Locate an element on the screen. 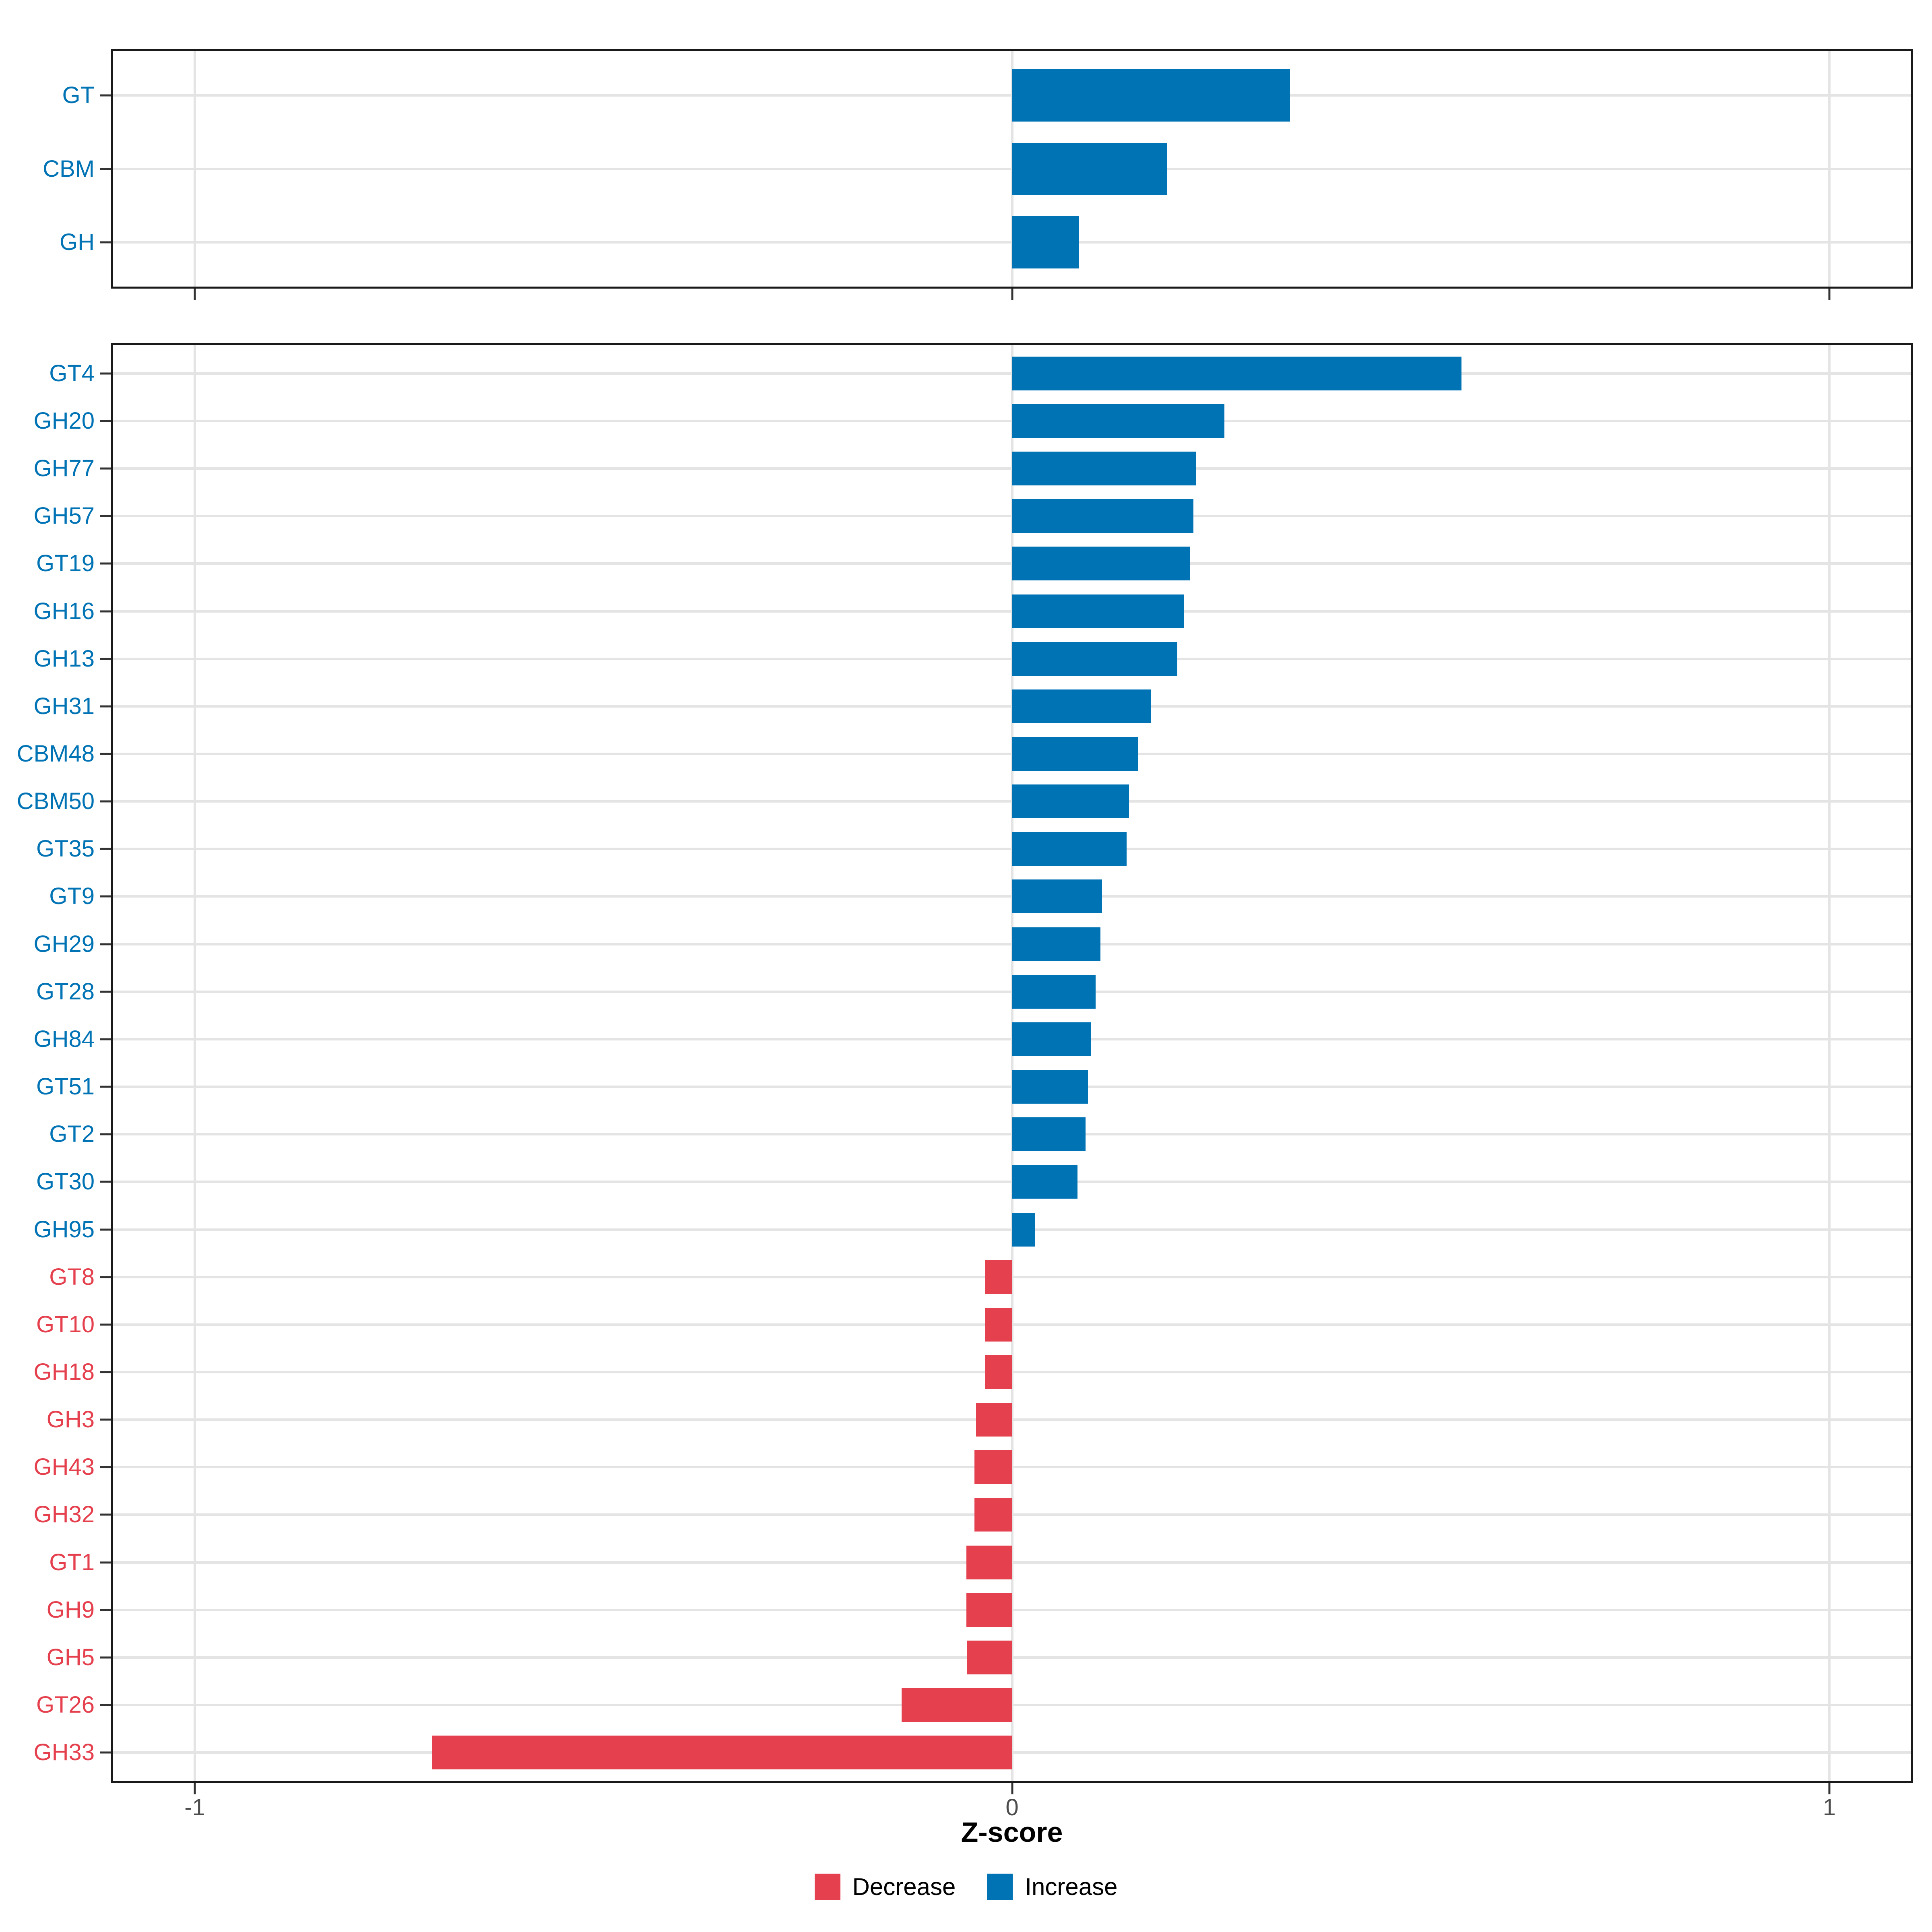 This screenshot has height=1932, width=1932. category-label-GH9: GH9 is located at coordinates (70, 1609).